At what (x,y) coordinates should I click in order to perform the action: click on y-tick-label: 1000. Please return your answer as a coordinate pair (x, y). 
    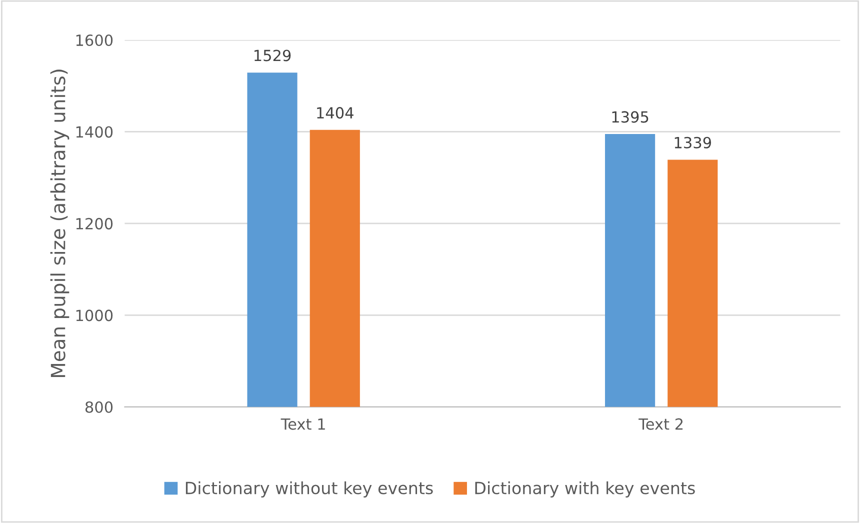
    Looking at the image, I should click on (94, 316).